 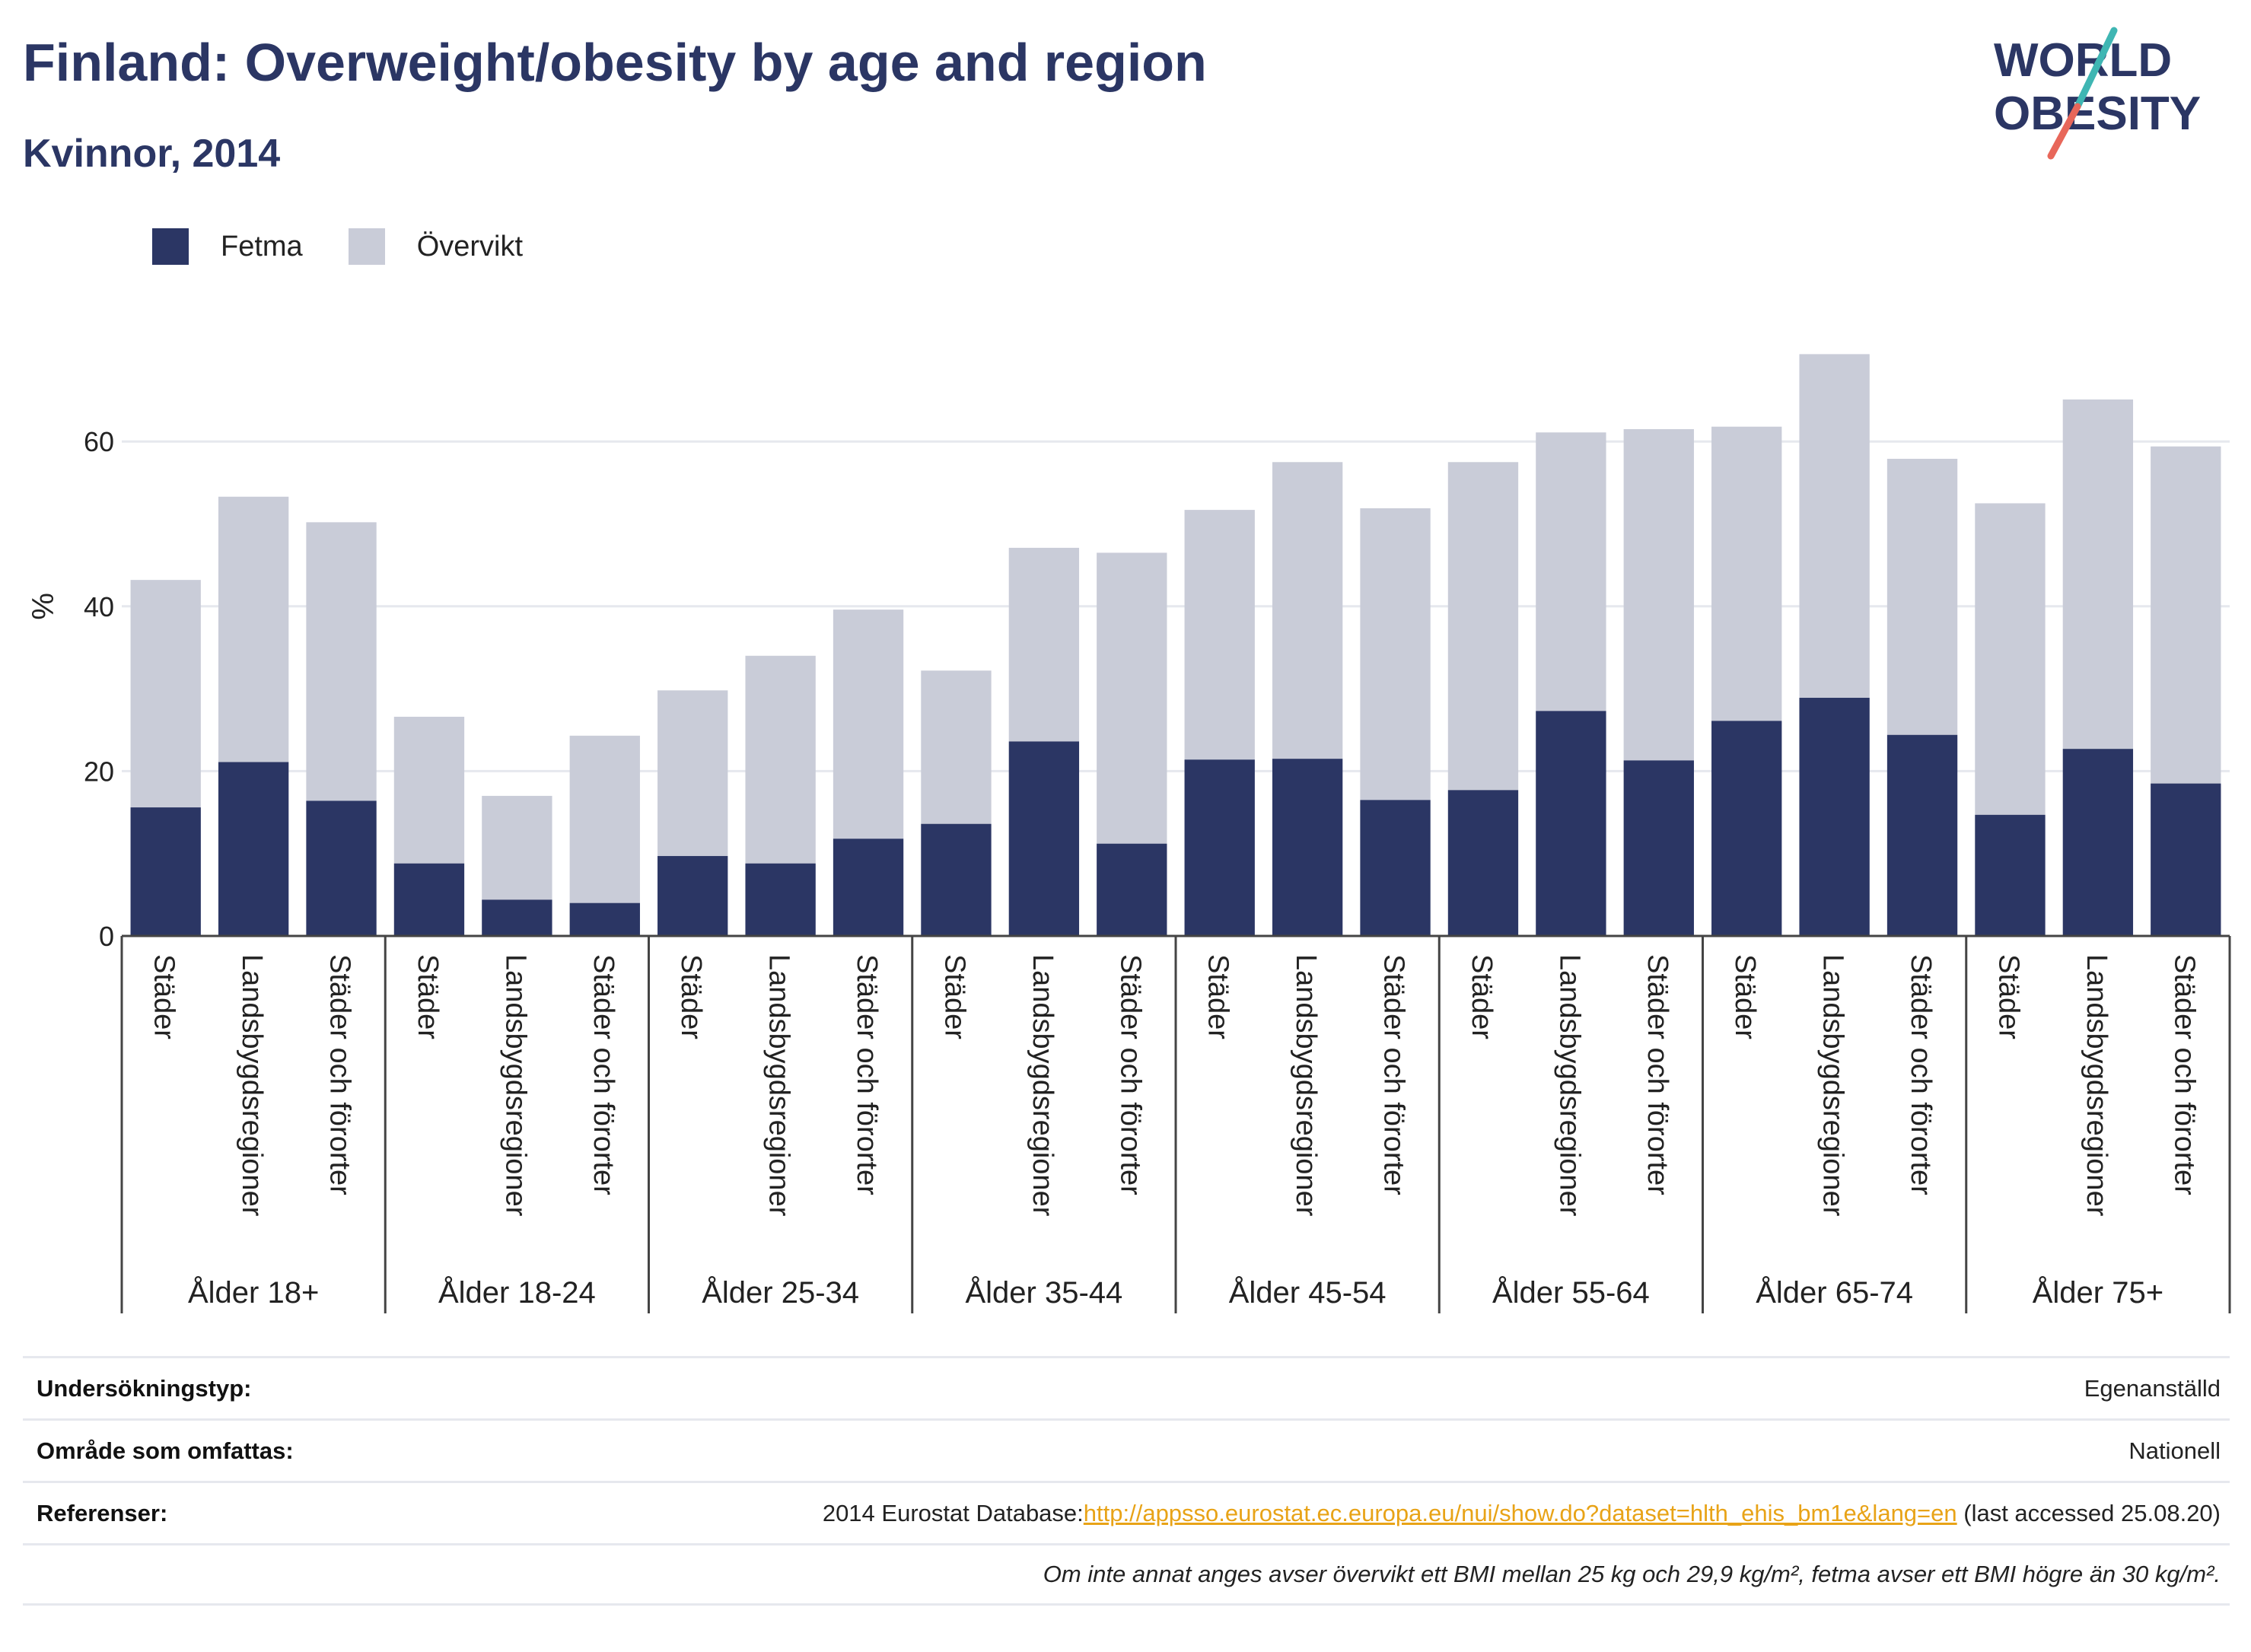 What do you see at coordinates (262, 246) in the screenshot?
I see `legend-label-fetma: Fetma` at bounding box center [262, 246].